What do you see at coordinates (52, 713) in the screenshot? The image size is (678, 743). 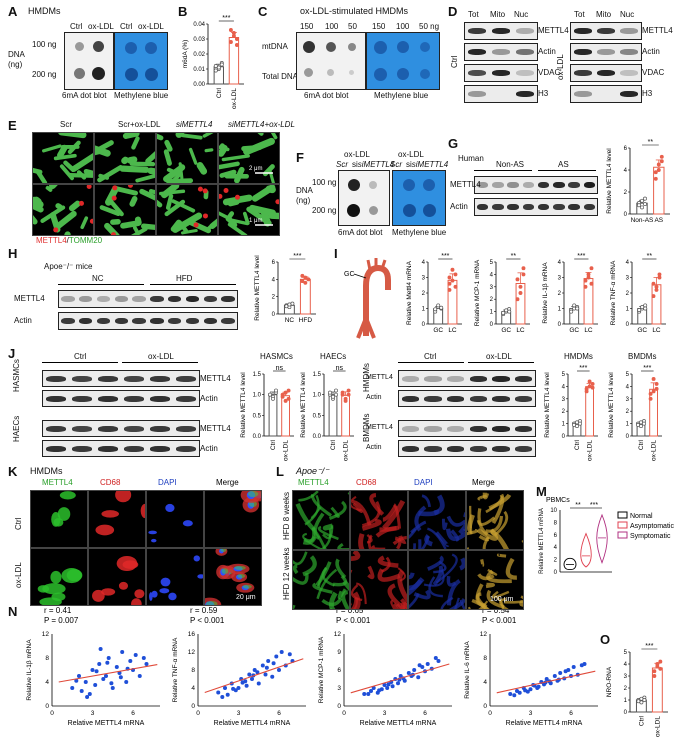 I see `x-tick-label: 0` at bounding box center [52, 713].